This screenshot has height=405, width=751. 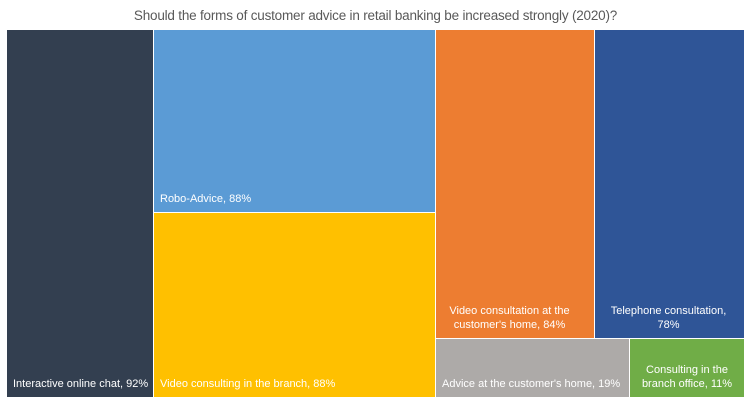 What do you see at coordinates (531, 384) in the screenshot?
I see `tile-label: Advice at the customer's home, 19%` at bounding box center [531, 384].